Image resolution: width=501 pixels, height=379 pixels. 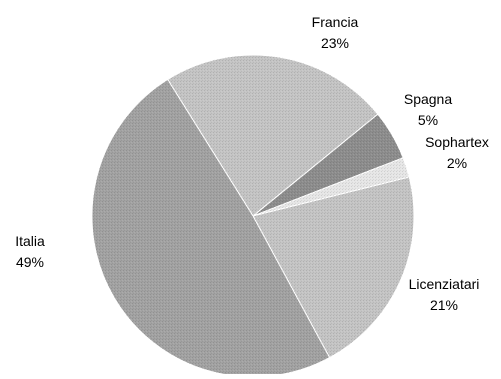 I want to click on slice-label-licenziatari: Licenziatari, so click(x=444, y=284).